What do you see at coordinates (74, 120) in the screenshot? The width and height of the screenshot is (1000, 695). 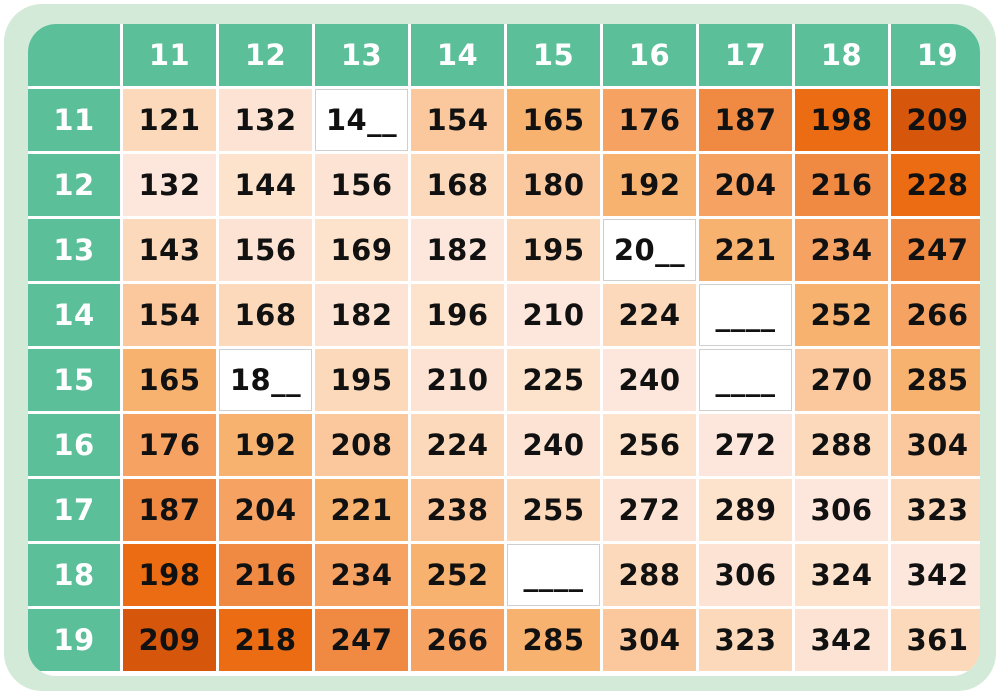 I see `row-header: 11` at bounding box center [74, 120].